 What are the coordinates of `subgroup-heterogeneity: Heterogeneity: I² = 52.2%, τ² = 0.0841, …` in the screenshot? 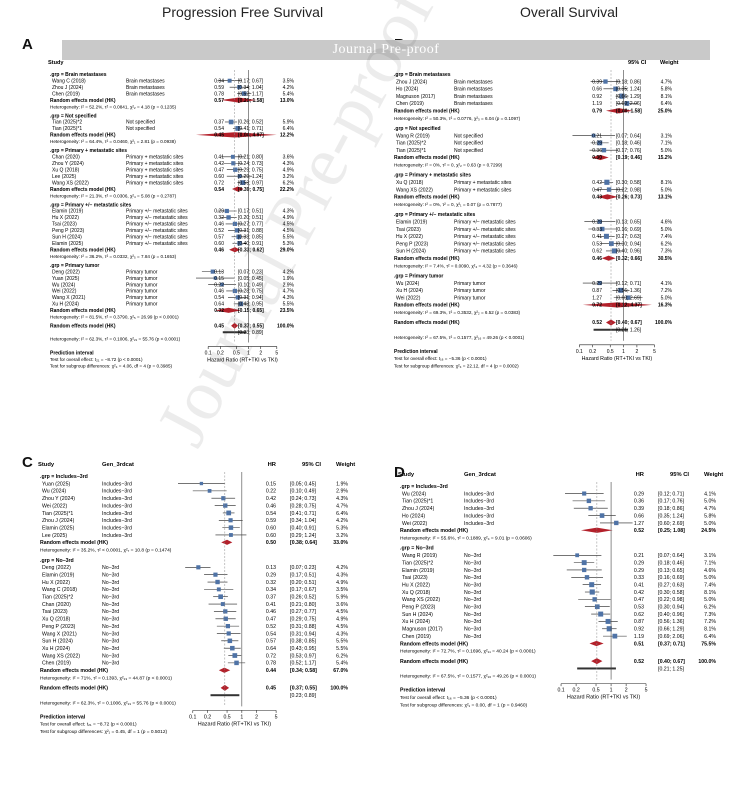 It's located at (113, 106).